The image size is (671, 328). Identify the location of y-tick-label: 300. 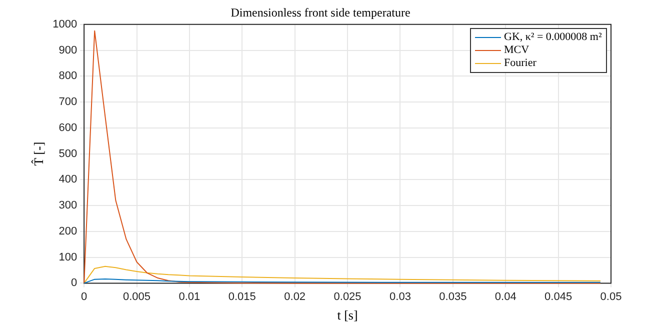
(68, 206).